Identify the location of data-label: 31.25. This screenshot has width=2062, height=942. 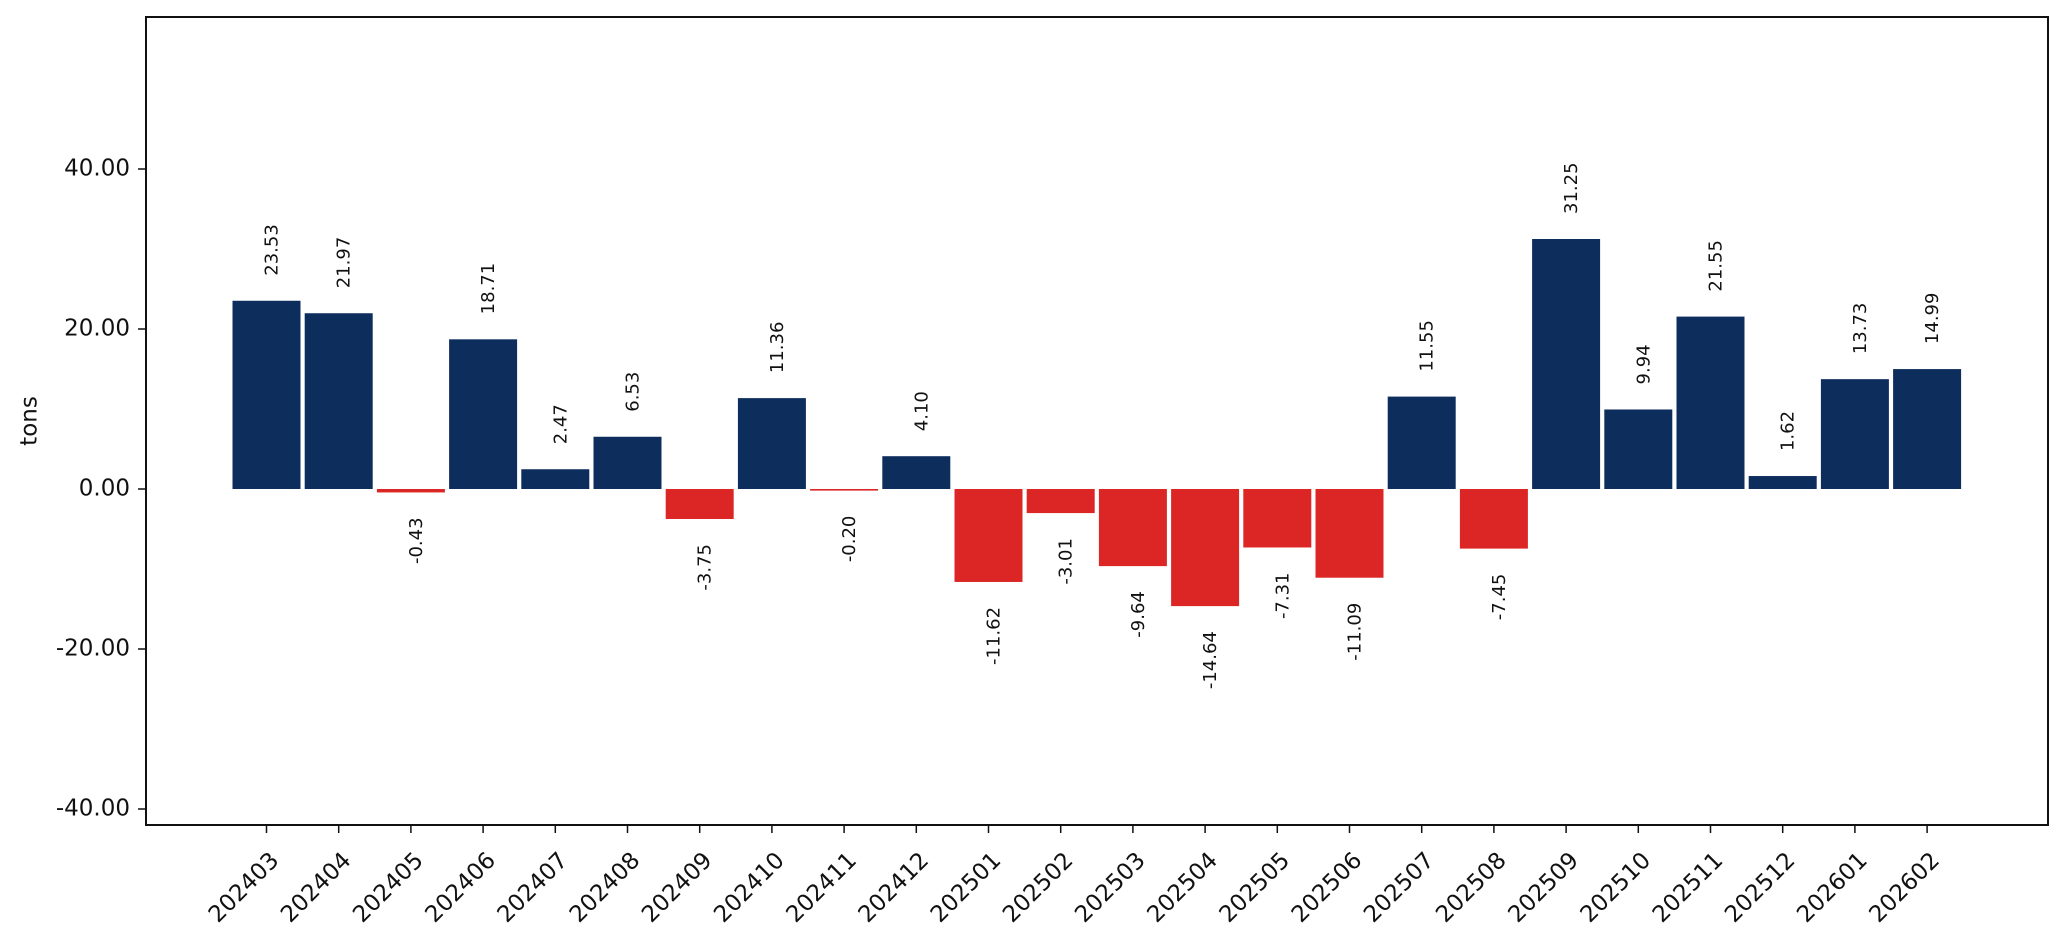
(1571, 188).